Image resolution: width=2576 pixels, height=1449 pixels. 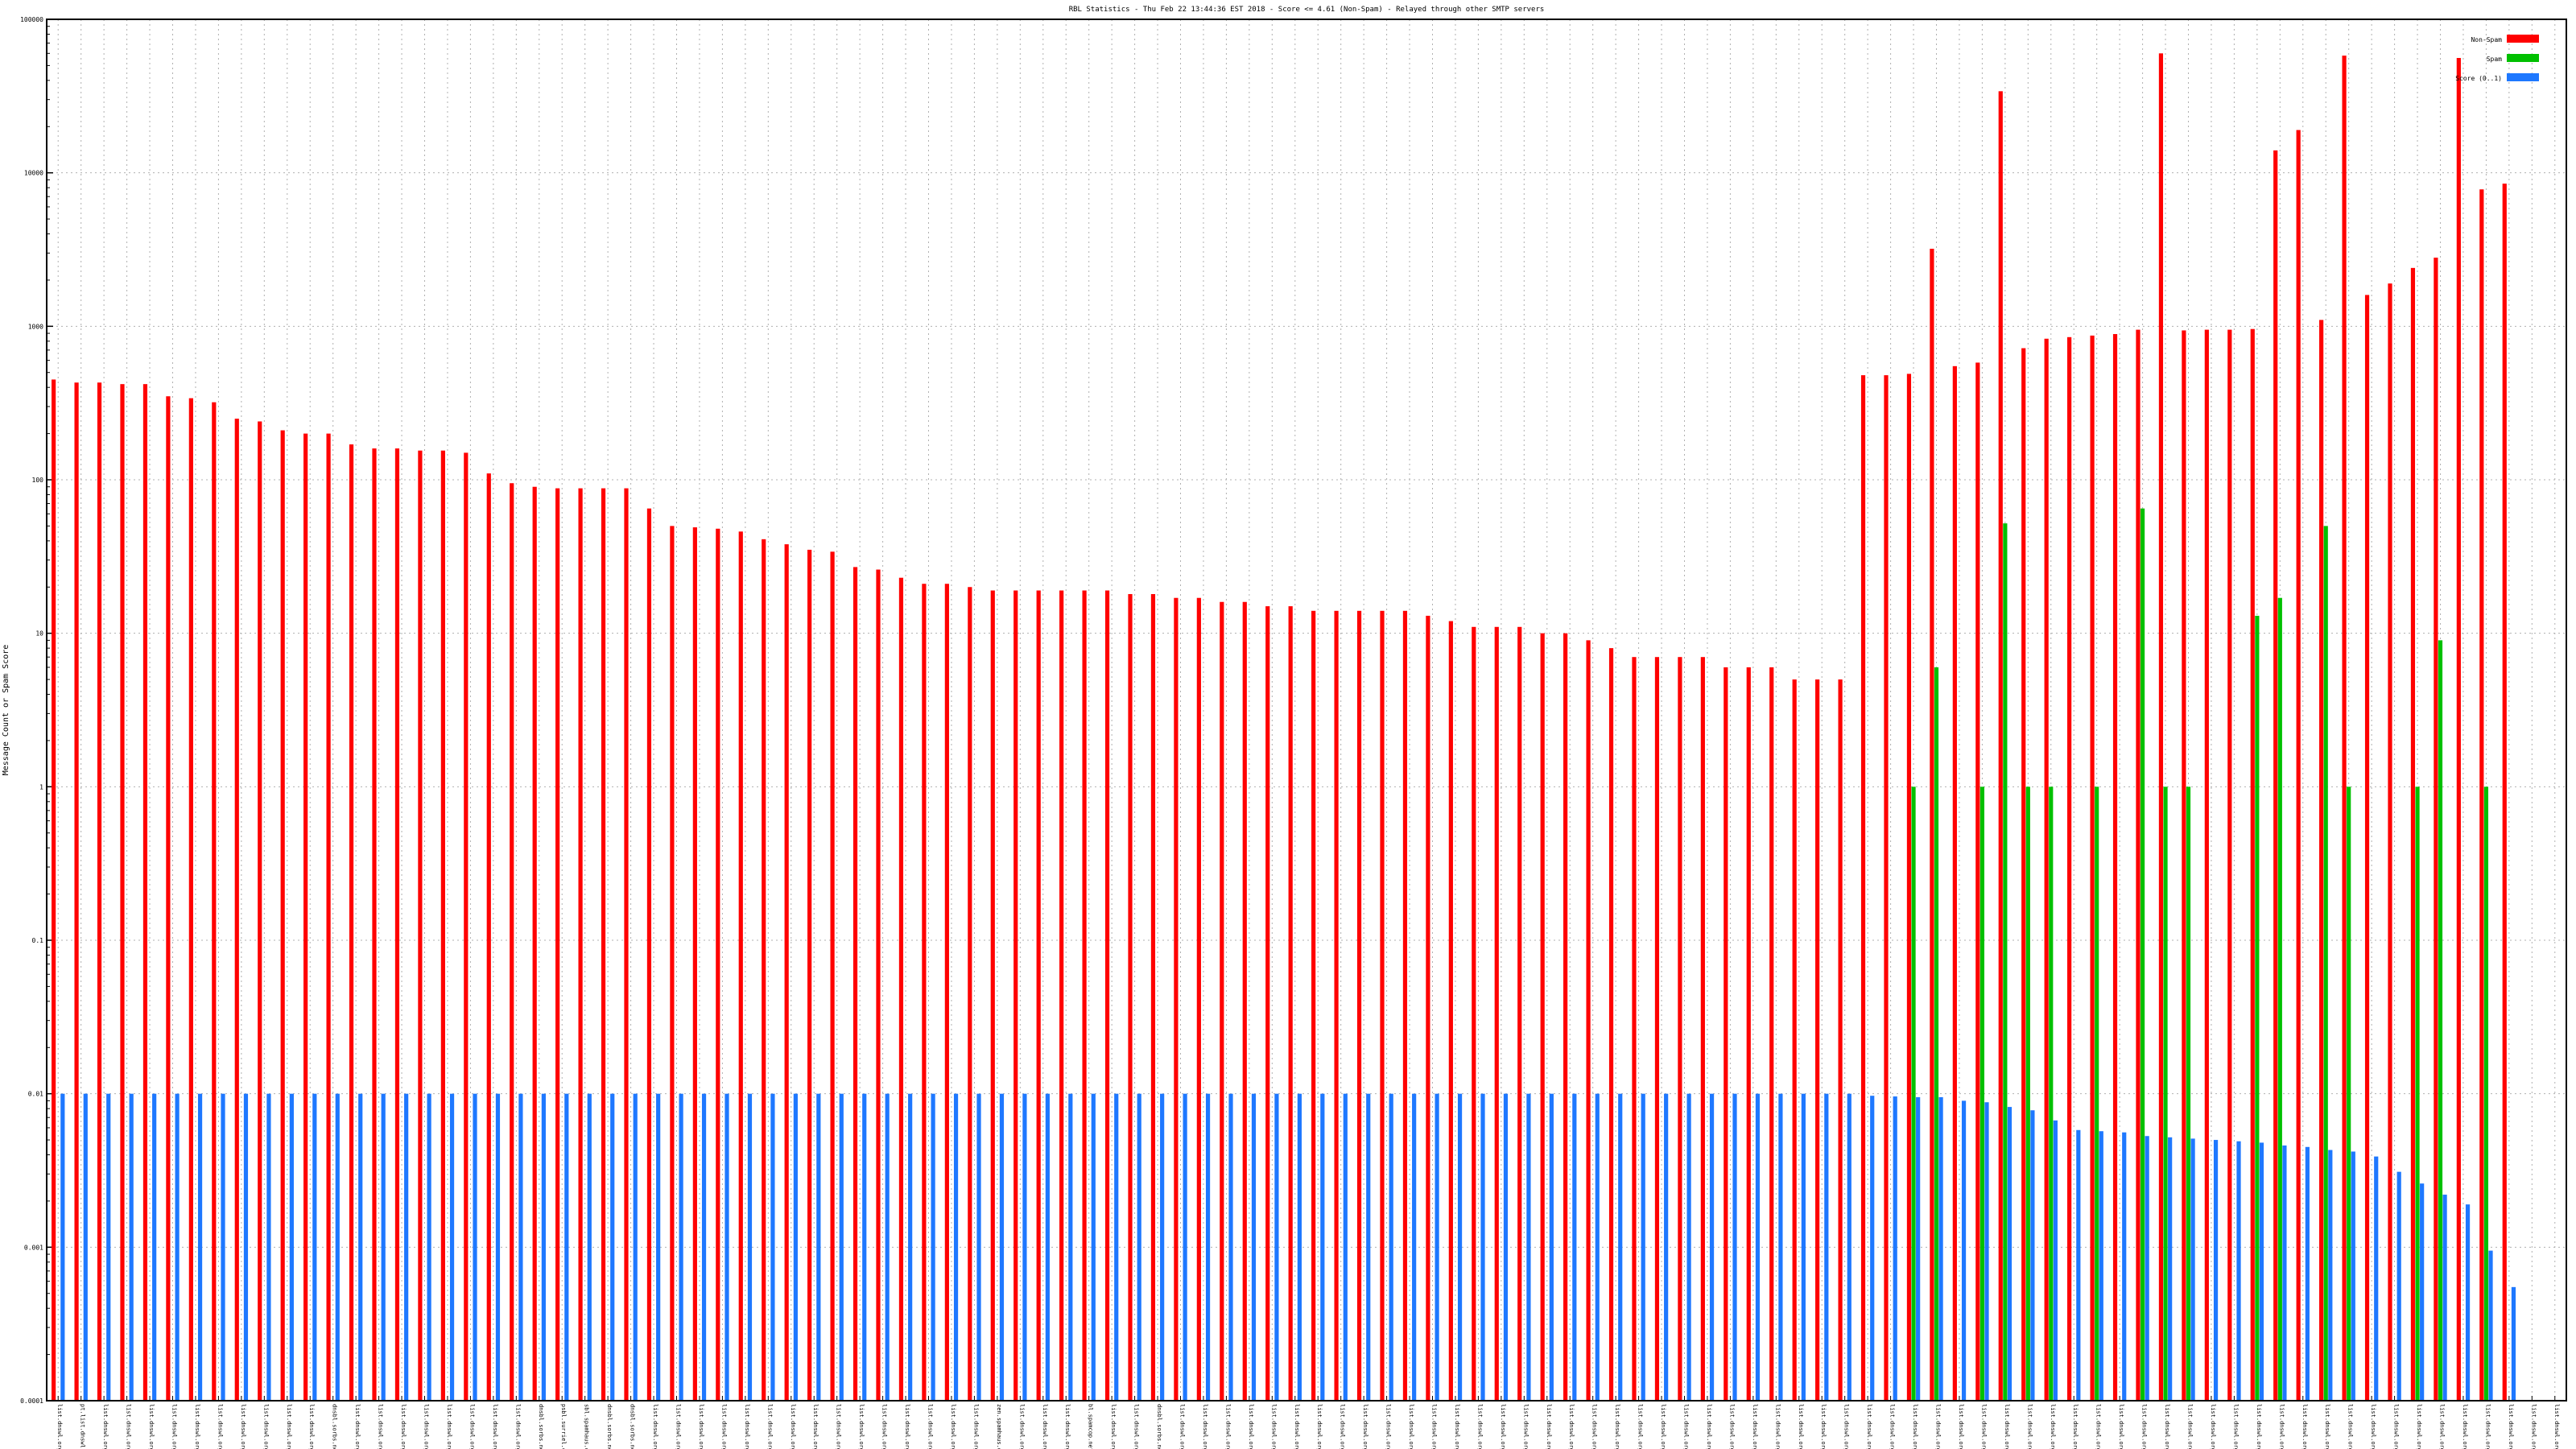 I want to click on legend: Non-Spam Spam Score (0..1), so click(x=2497, y=58).